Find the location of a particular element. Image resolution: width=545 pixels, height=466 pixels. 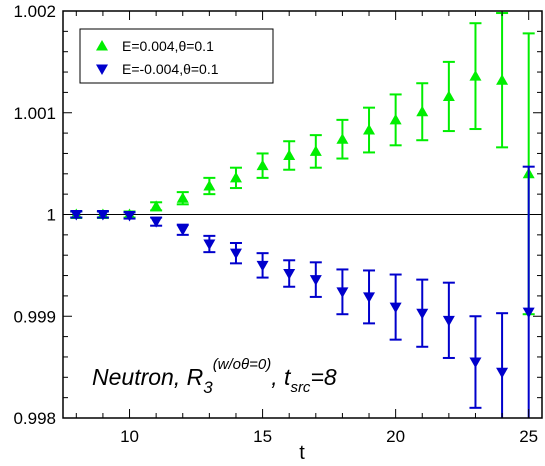

x-tick-label: 15 is located at coordinates (262, 436).